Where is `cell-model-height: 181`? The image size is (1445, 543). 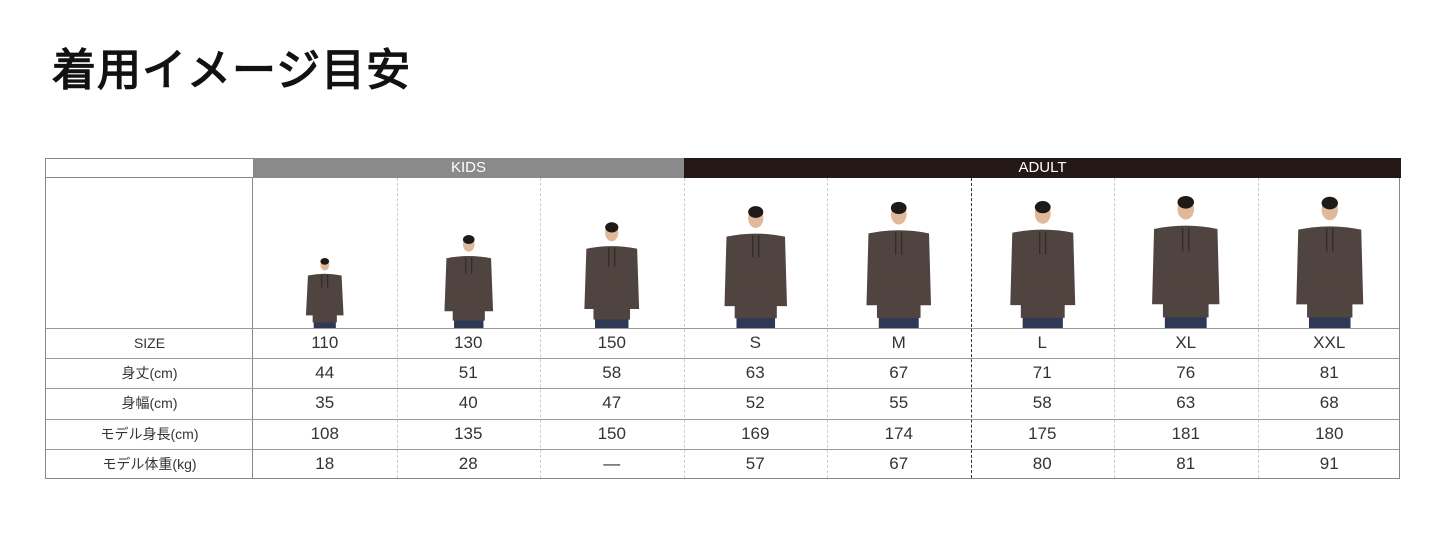
cell-model-height: 181 is located at coordinates (1185, 433).